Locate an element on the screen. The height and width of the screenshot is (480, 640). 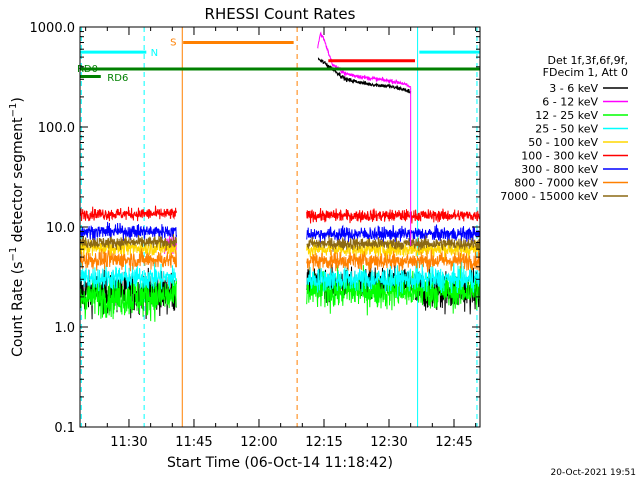
y-tick-label: 10.0 is located at coordinates (60, 228).